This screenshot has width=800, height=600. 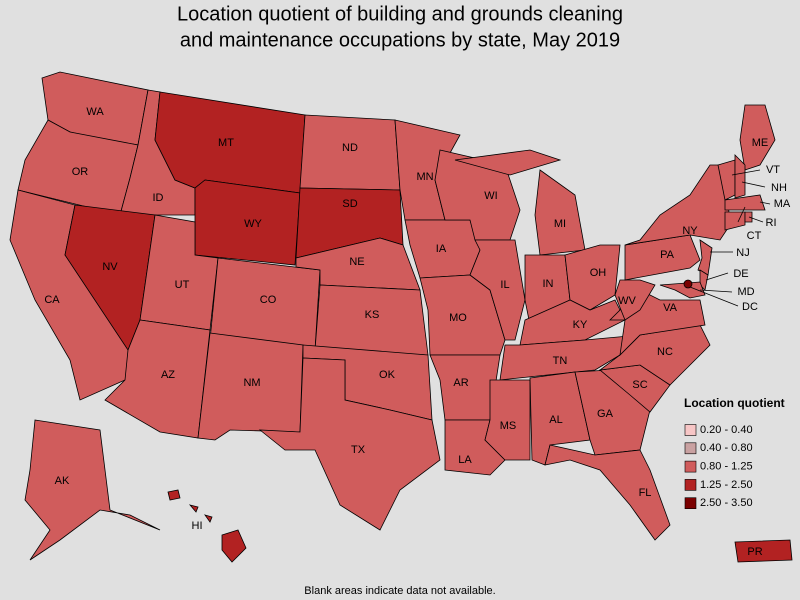 I want to click on state-label: LA, so click(x=465, y=460).